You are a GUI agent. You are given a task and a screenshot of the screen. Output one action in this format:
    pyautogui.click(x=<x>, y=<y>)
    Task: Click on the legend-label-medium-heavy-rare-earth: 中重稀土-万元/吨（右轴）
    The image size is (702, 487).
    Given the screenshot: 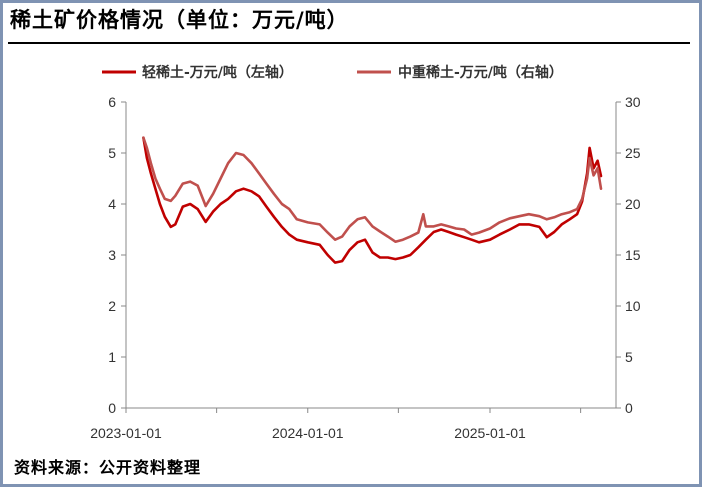 What is the action you would take?
    pyautogui.click(x=480, y=72)
    